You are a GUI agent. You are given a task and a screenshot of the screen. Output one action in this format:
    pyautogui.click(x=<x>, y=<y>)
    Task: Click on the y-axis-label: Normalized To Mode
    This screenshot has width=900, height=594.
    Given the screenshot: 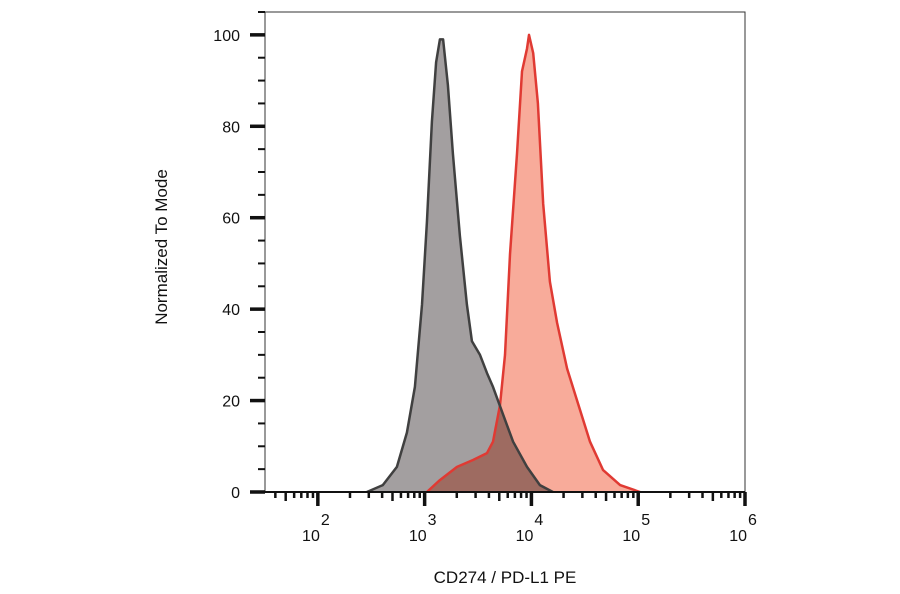 What is the action you would take?
    pyautogui.click(x=161, y=247)
    